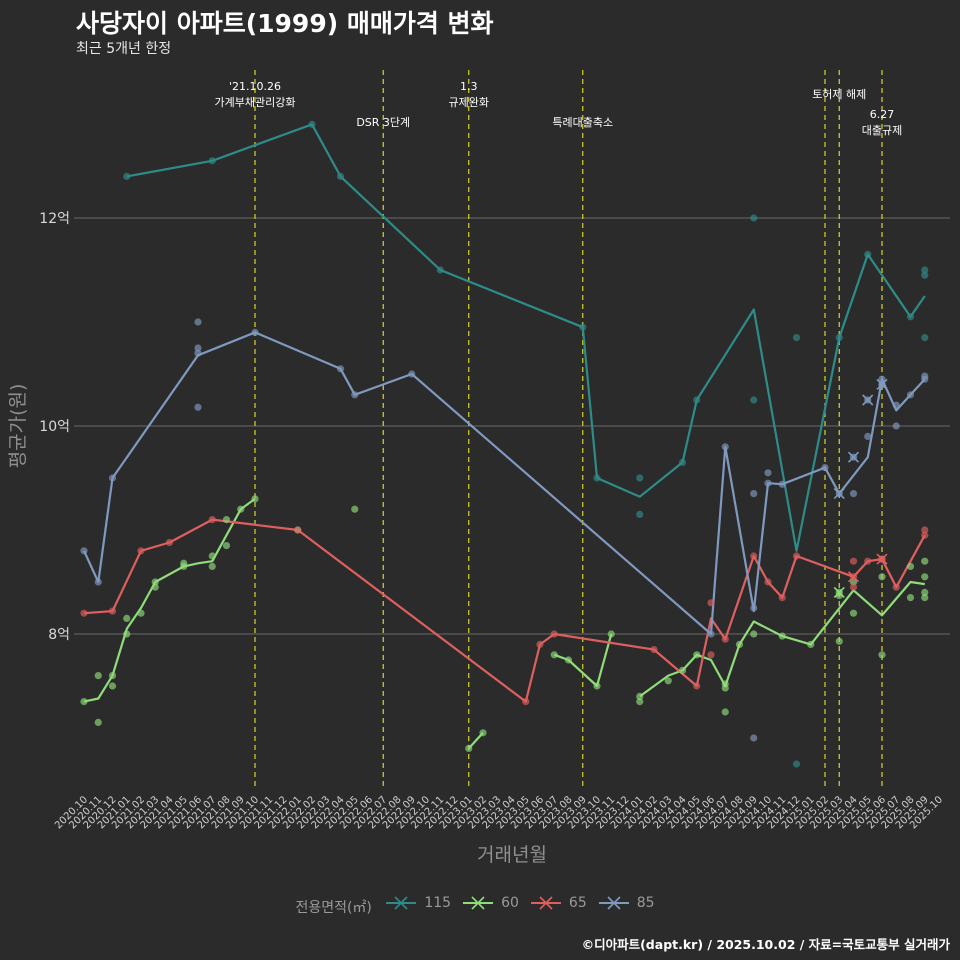  Describe the element at coordinates (18, 426) in the screenshot. I see `y-axis-label: 평균가(원)` at that location.